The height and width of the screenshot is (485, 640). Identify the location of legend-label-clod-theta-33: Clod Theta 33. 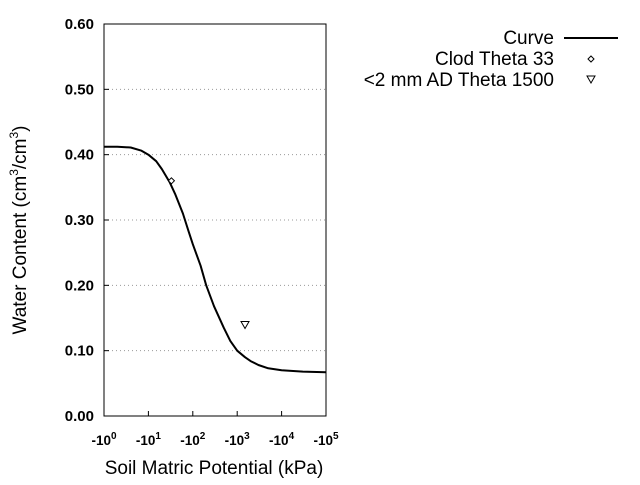
(494, 59).